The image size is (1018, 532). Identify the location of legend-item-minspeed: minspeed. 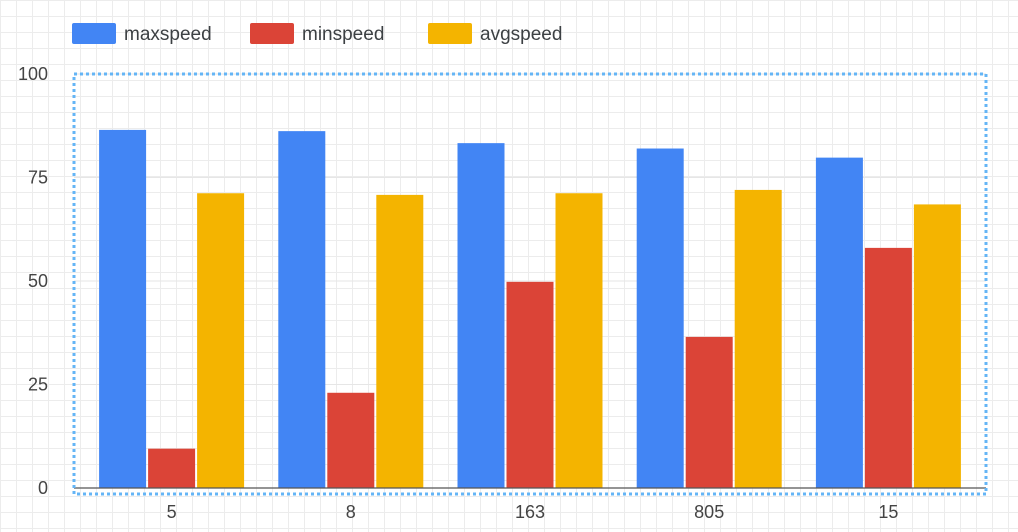
(317, 34).